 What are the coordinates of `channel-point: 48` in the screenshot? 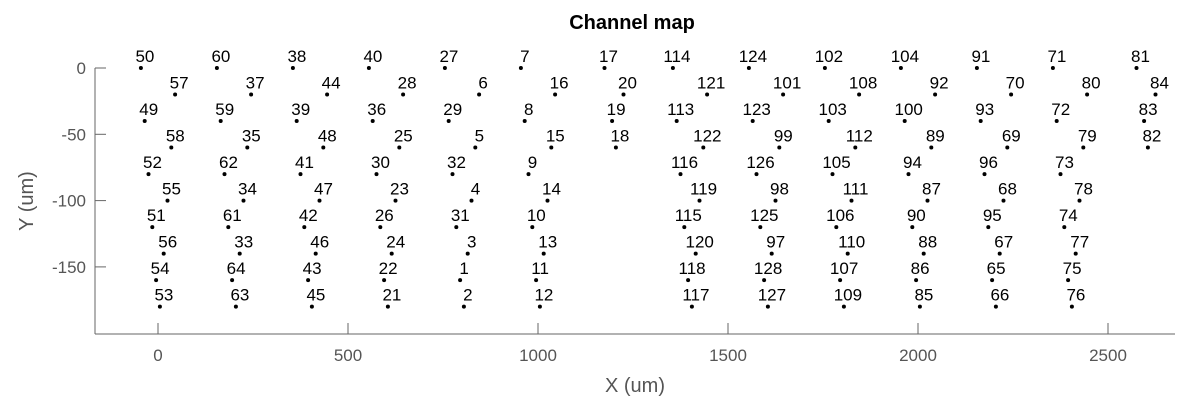 It's located at (327, 138).